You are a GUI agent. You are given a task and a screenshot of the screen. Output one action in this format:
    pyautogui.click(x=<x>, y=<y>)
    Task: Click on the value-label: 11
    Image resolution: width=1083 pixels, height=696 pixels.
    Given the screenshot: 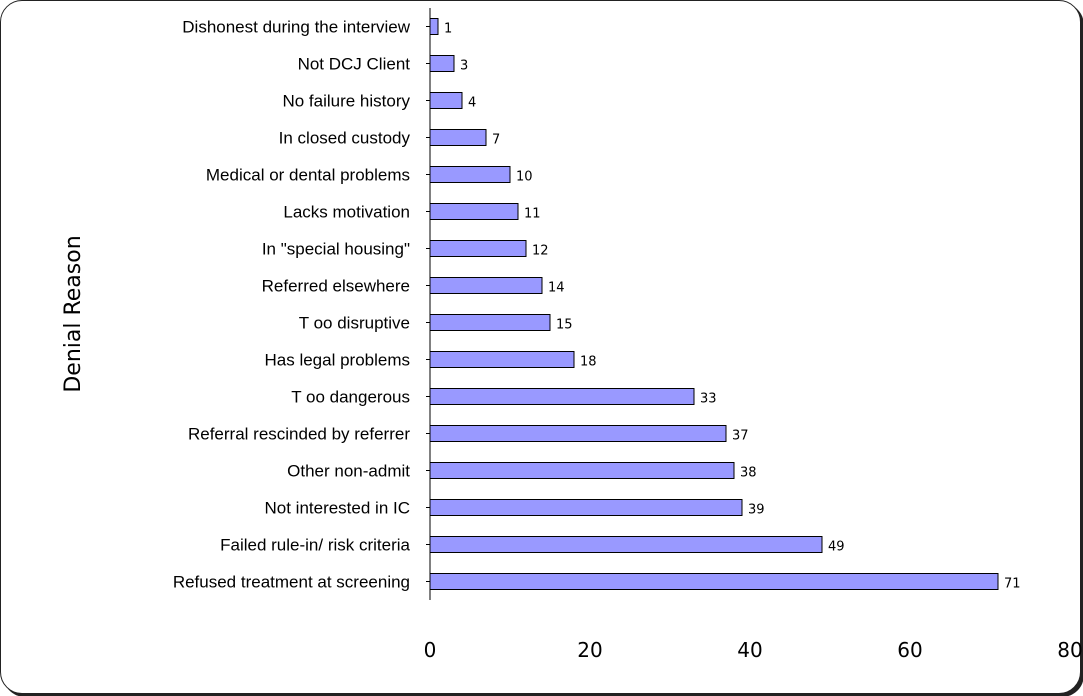 What is the action you would take?
    pyautogui.click(x=532, y=214)
    